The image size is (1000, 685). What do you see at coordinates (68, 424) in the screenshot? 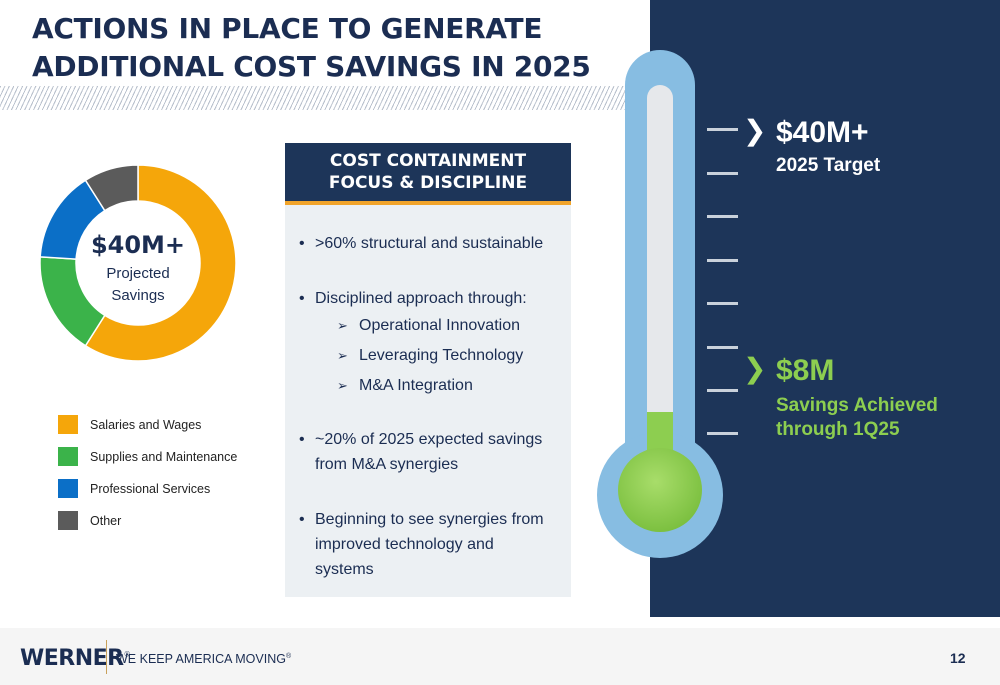
I see `legend-swatch-salaries` at bounding box center [68, 424].